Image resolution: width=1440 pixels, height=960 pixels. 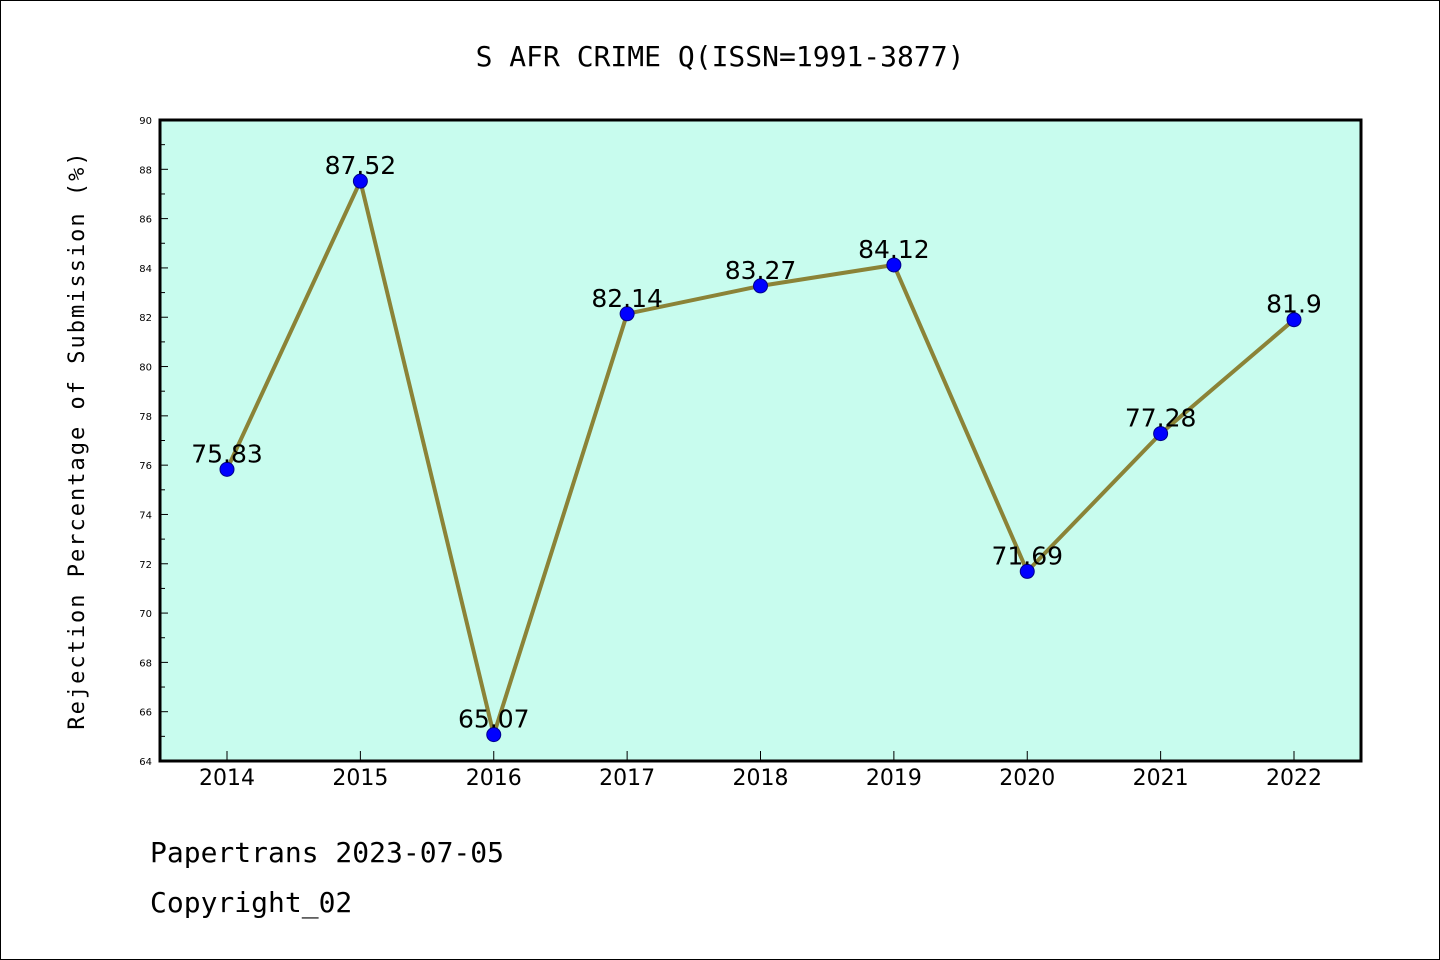 I want to click on data-point-label: 82.14, so click(x=627, y=298).